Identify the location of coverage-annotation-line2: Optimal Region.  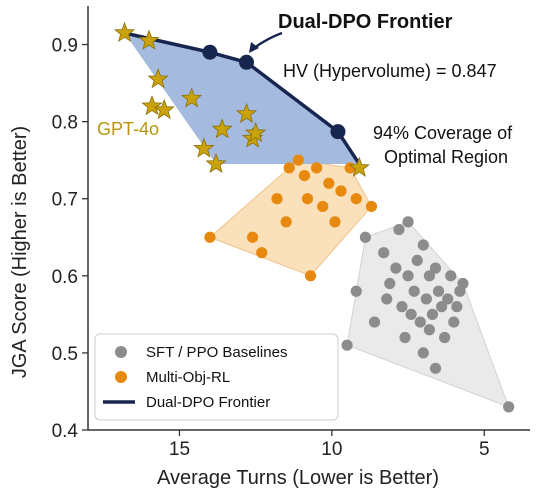
(446, 157).